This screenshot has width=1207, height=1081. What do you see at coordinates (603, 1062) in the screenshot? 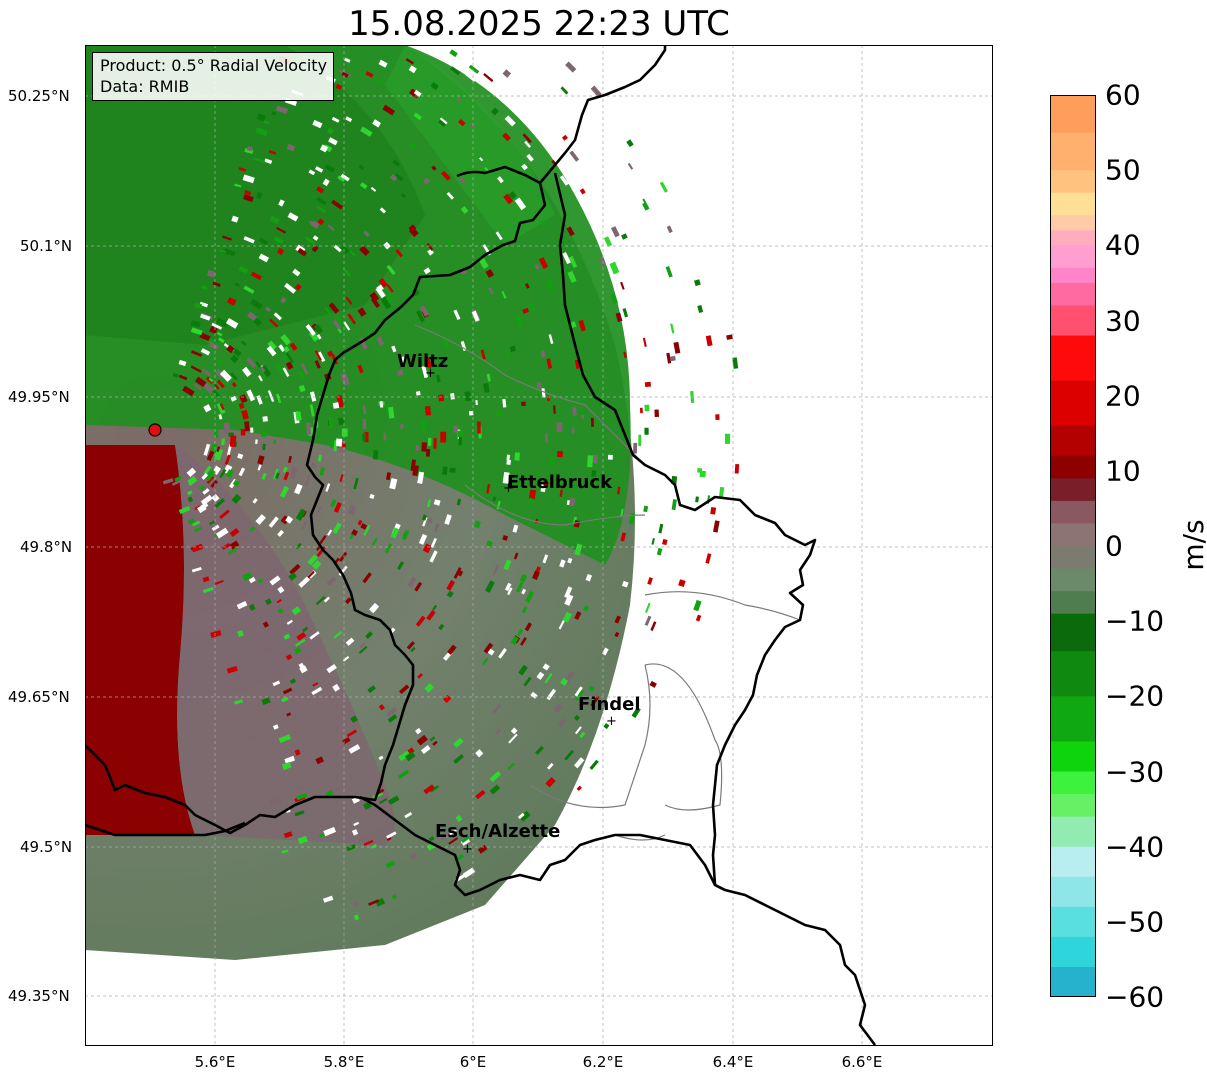
I see `lon-label: 6.2°E` at bounding box center [603, 1062].